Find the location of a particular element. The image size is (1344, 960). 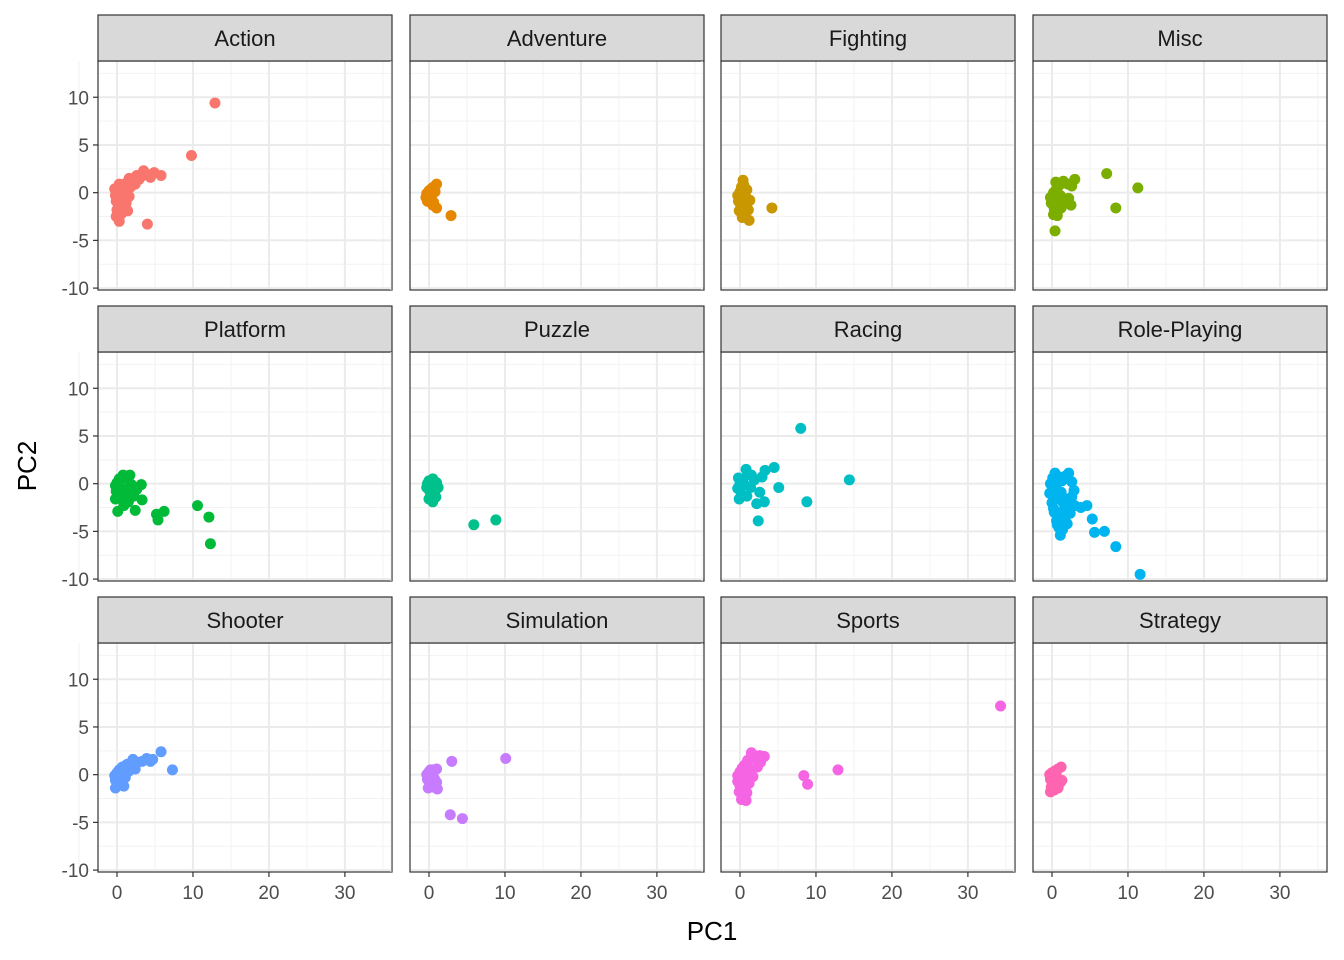

facet-strip-label: Shooter is located at coordinates (244, 620).